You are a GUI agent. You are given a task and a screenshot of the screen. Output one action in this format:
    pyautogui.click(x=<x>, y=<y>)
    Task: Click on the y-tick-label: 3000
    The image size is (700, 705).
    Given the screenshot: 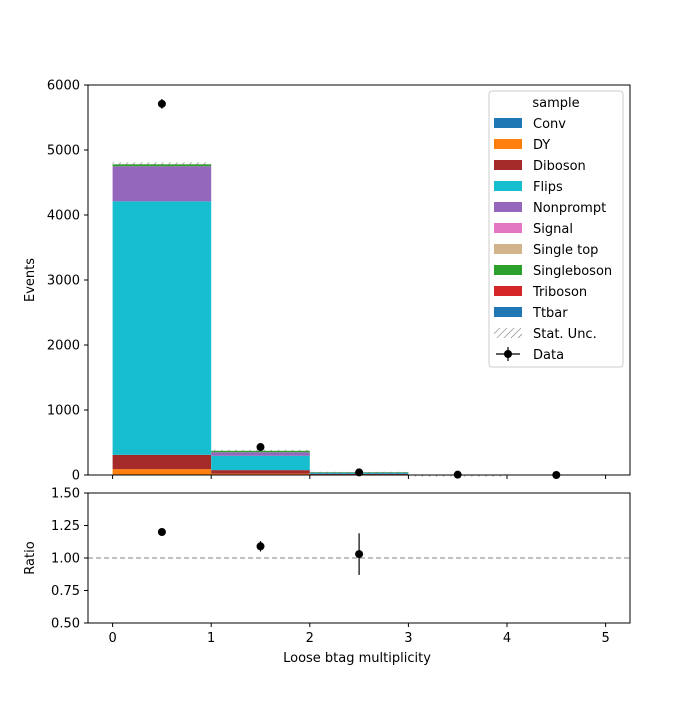 What is the action you would take?
    pyautogui.click(x=63, y=281)
    